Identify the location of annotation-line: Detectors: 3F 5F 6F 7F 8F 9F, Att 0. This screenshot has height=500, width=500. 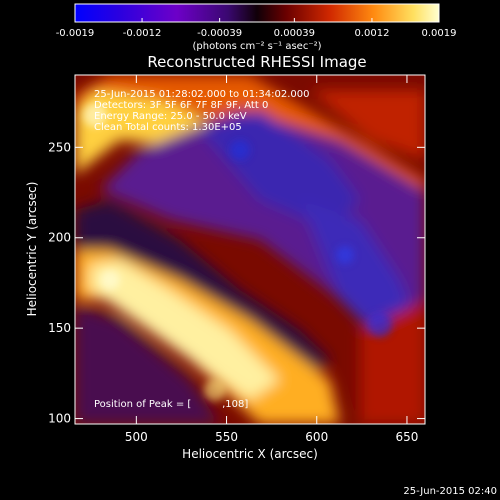
(181, 105).